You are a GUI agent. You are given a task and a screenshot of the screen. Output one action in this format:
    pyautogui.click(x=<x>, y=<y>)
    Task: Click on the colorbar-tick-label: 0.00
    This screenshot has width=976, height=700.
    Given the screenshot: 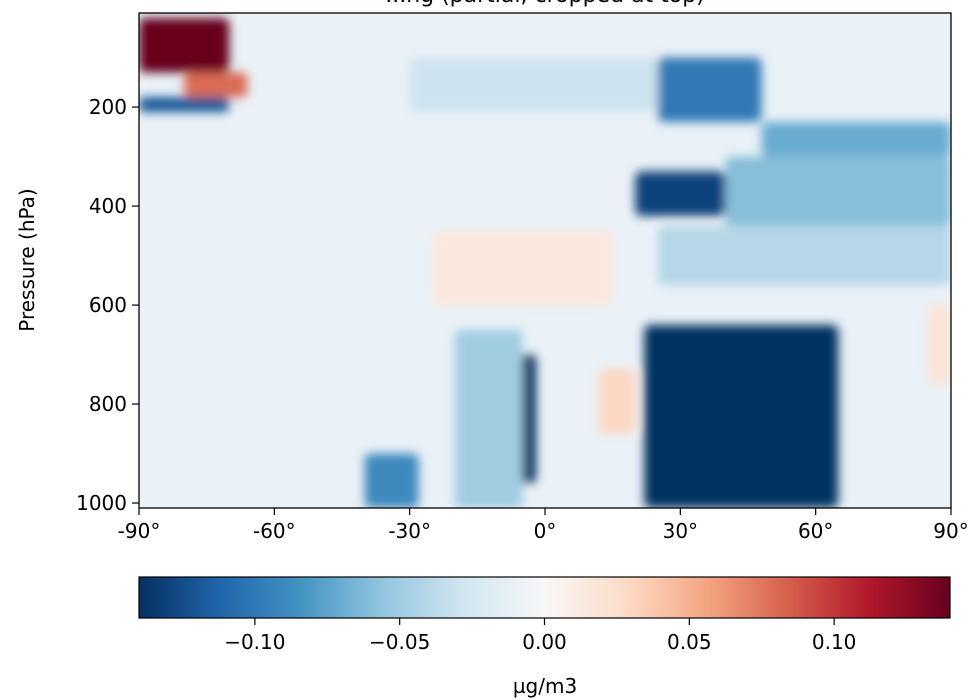 What is the action you would take?
    pyautogui.click(x=544, y=642)
    